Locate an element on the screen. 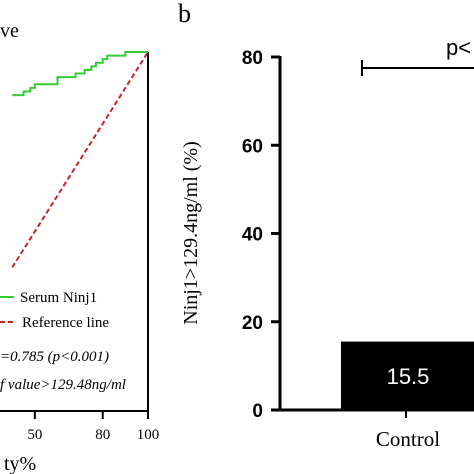  roc-x-tick-label: 80 is located at coordinates (102, 435).